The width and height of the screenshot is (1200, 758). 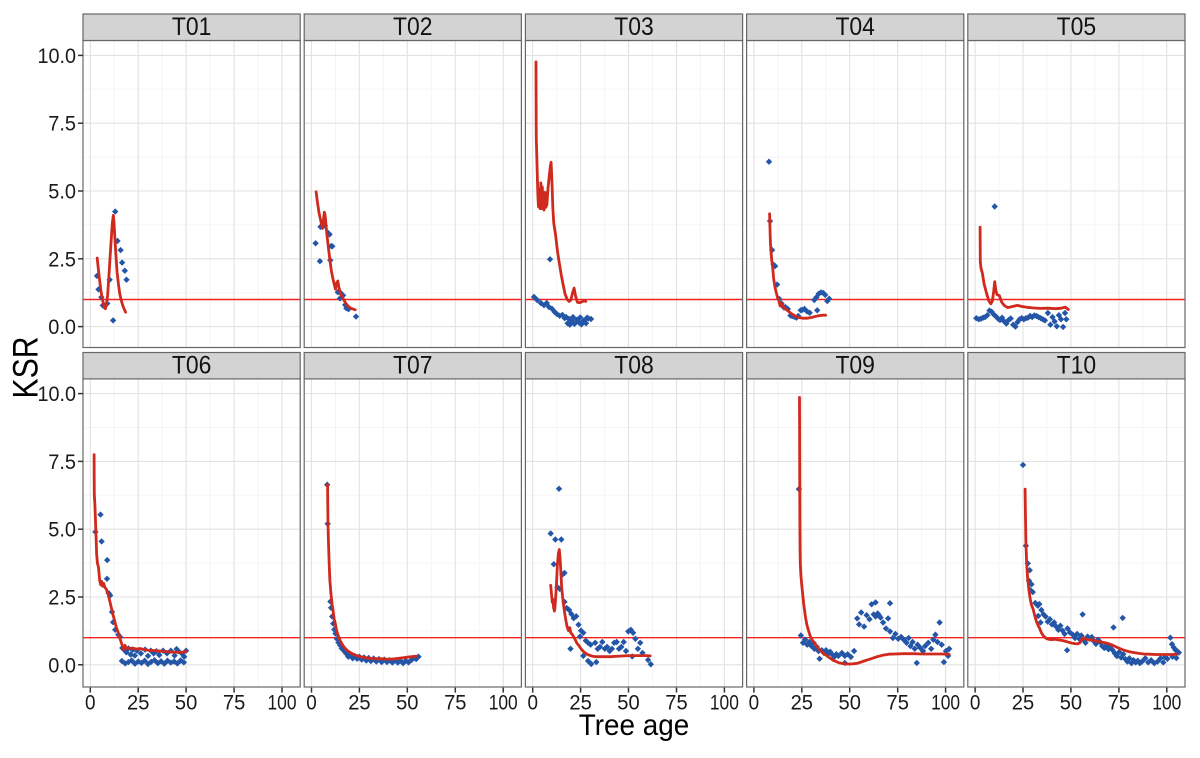 I want to click on svg-text: T03, so click(x=634, y=27).